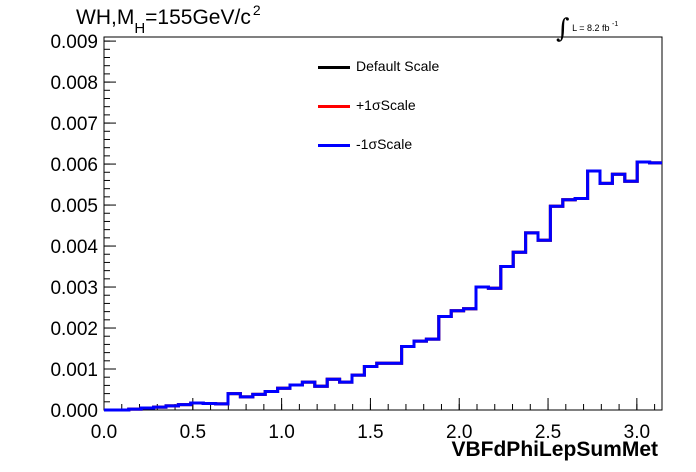 The height and width of the screenshot is (472, 696). I want to click on y-tick-label: 0.002, so click(74, 329).